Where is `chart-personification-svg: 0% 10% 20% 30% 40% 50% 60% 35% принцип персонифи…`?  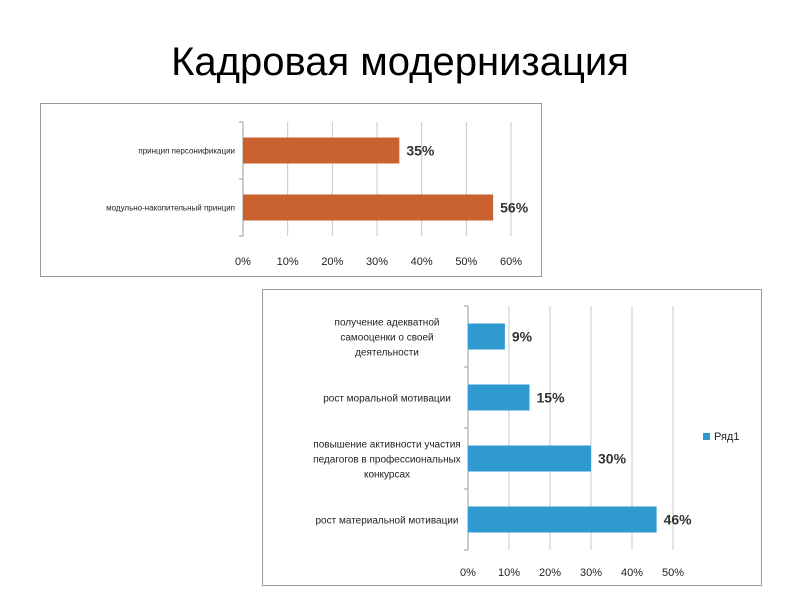 chart-personification-svg: 0% 10% 20% 30% 40% 50% 60% 35% принцип персонифи… is located at coordinates (317, 194).